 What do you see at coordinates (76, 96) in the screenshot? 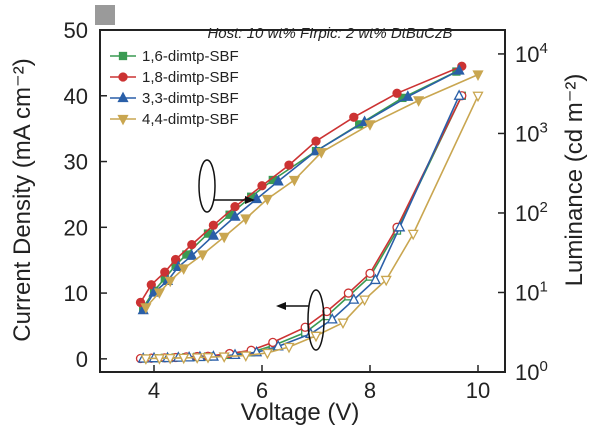
I see `y-left-tick-label: 40` at bounding box center [76, 96].